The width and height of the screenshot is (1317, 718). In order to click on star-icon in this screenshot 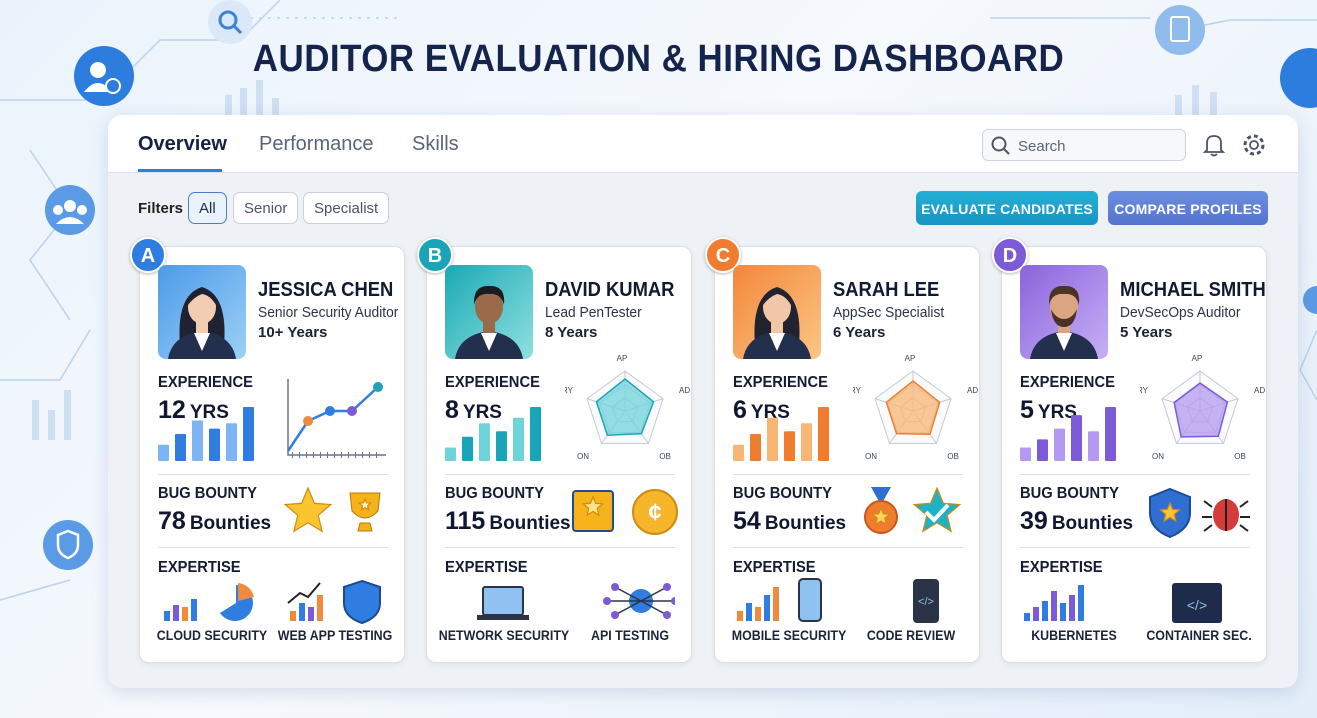, I will do `click(593, 506)`.